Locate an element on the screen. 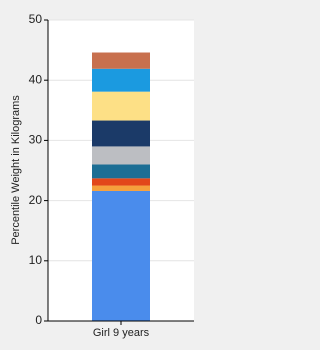  y-tick-label: 40 is located at coordinates (36, 79).